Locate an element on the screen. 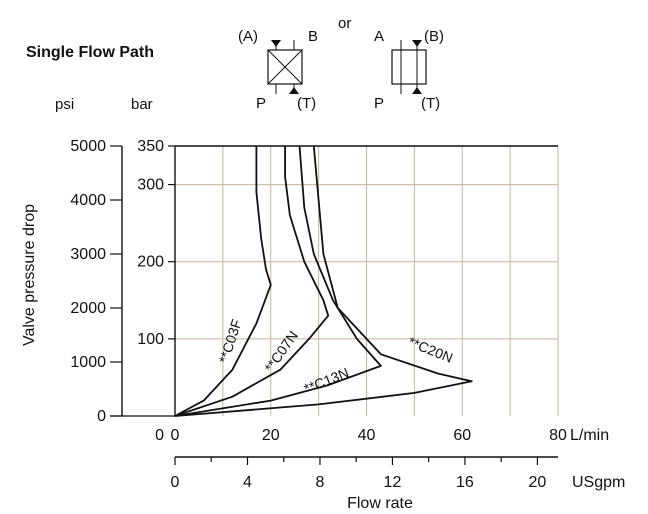  symbol2-bottom-left: P is located at coordinates (379, 103).